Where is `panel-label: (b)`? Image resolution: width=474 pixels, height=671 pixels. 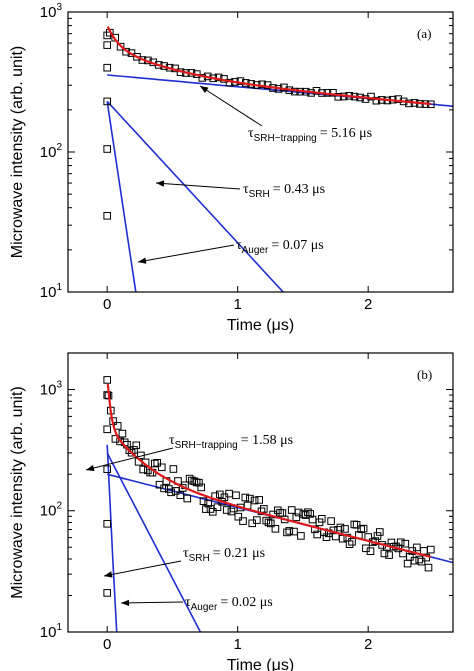 panel-label: (b) is located at coordinates (424, 374).